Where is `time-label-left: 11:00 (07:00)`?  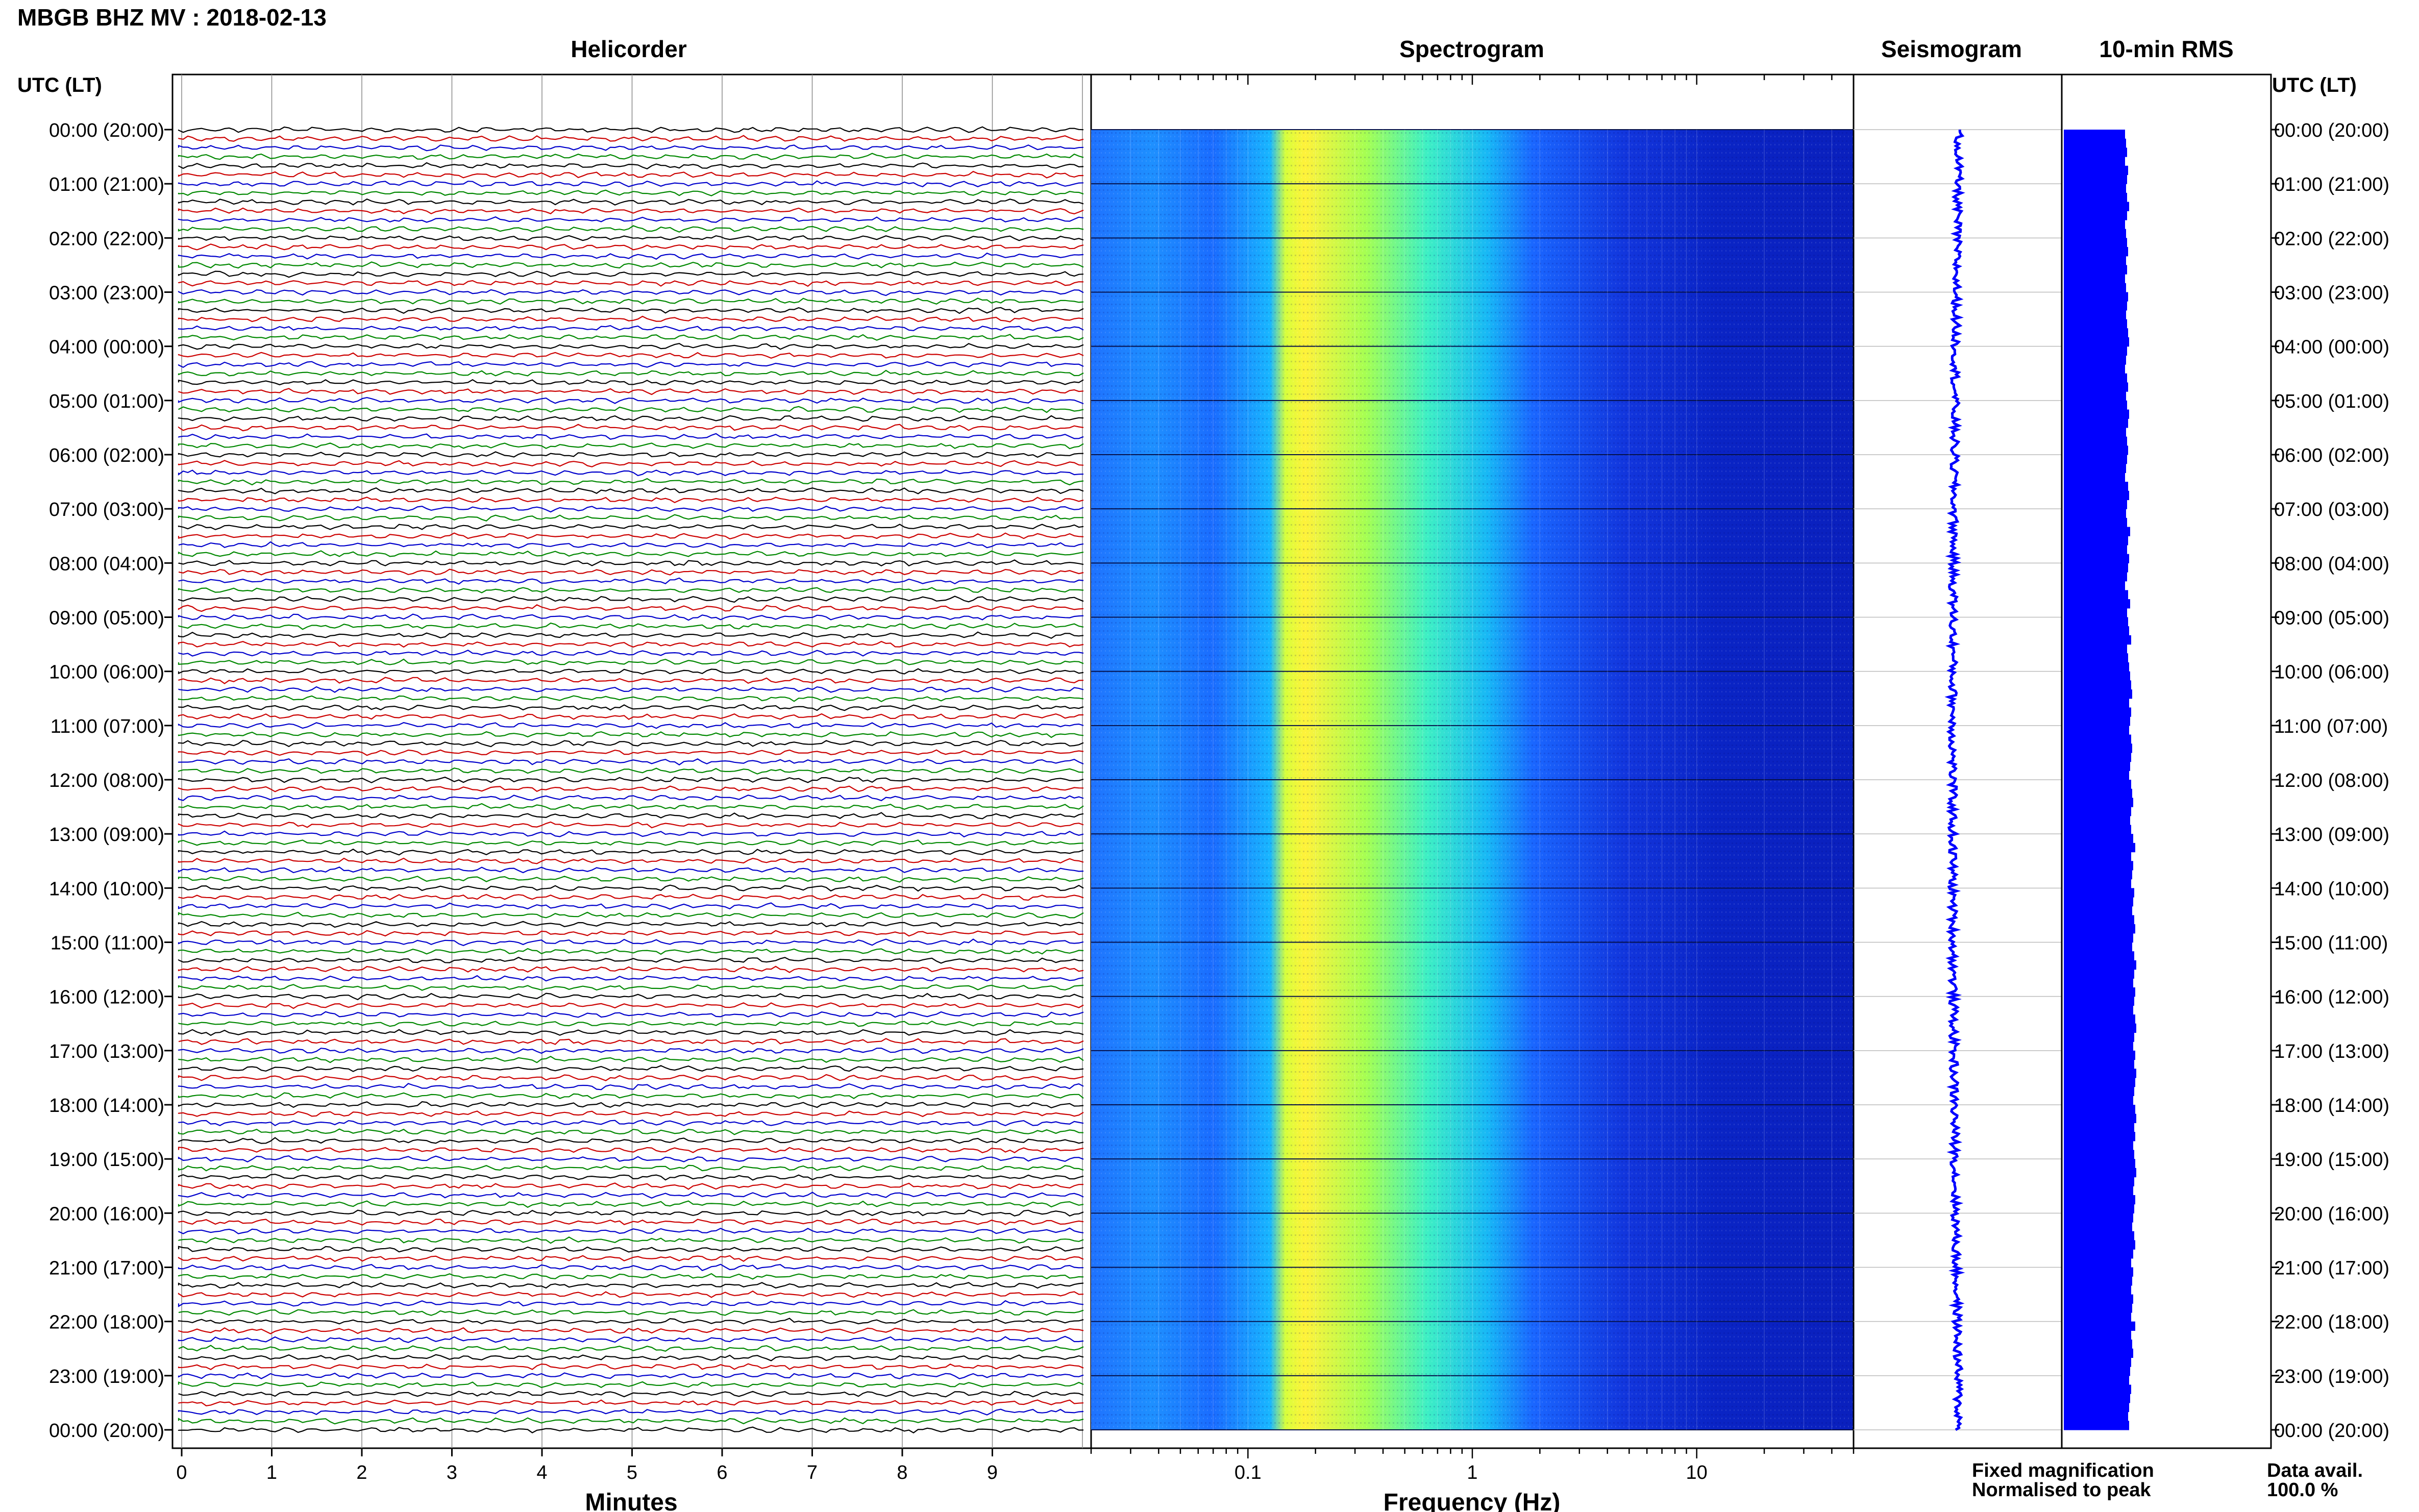 time-label-left: 11:00 (07:00) is located at coordinates (107, 726).